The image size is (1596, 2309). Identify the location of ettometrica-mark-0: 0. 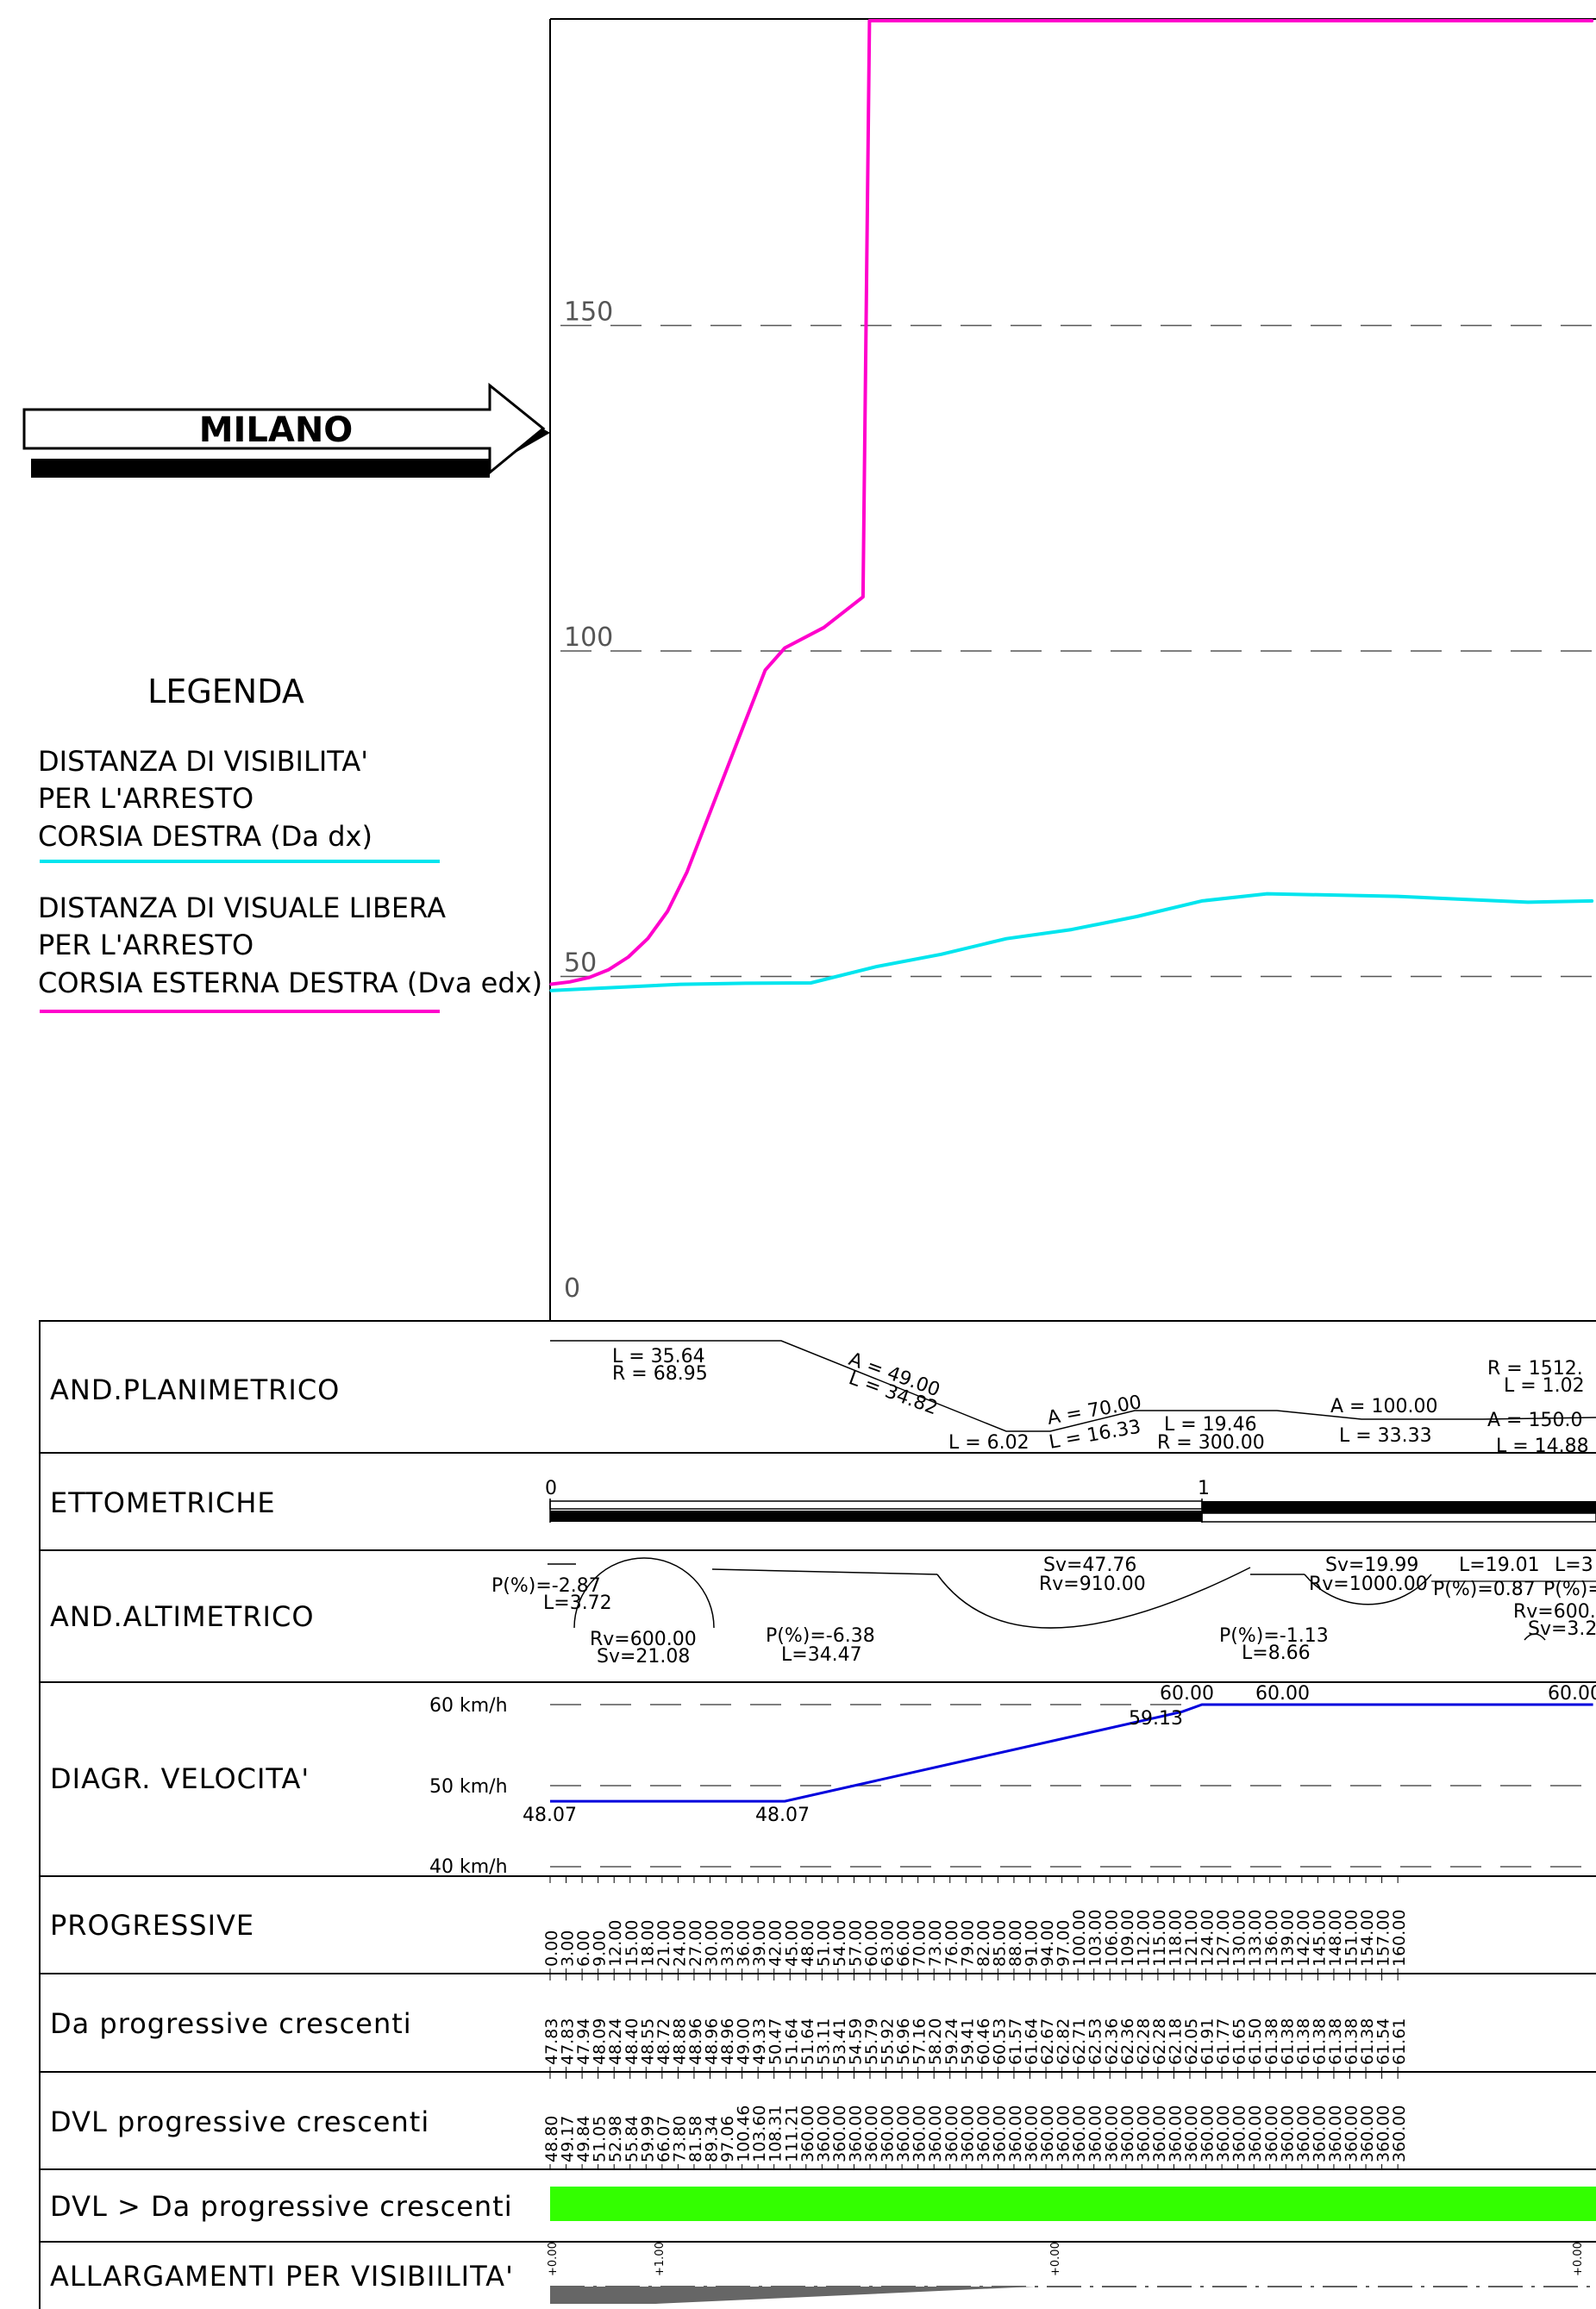
(551, 1489).